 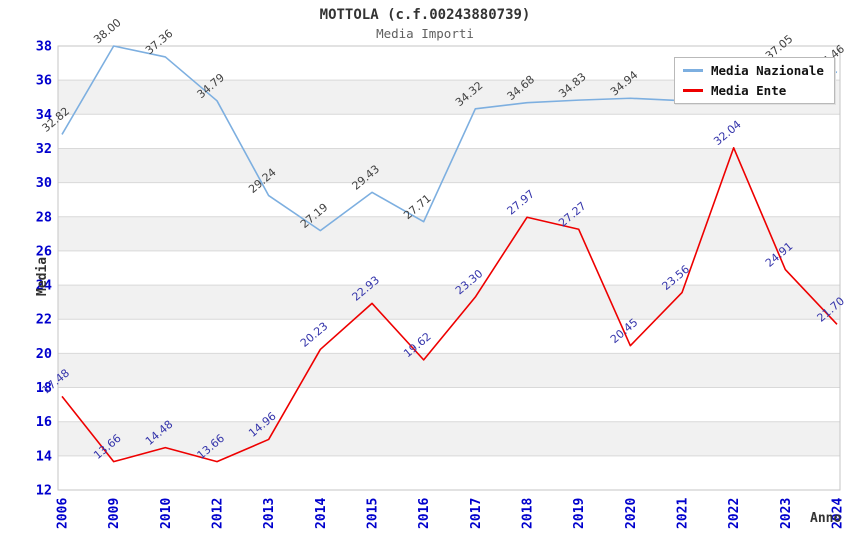 I want to click on y-tick-label: 26, so click(x=44, y=251).